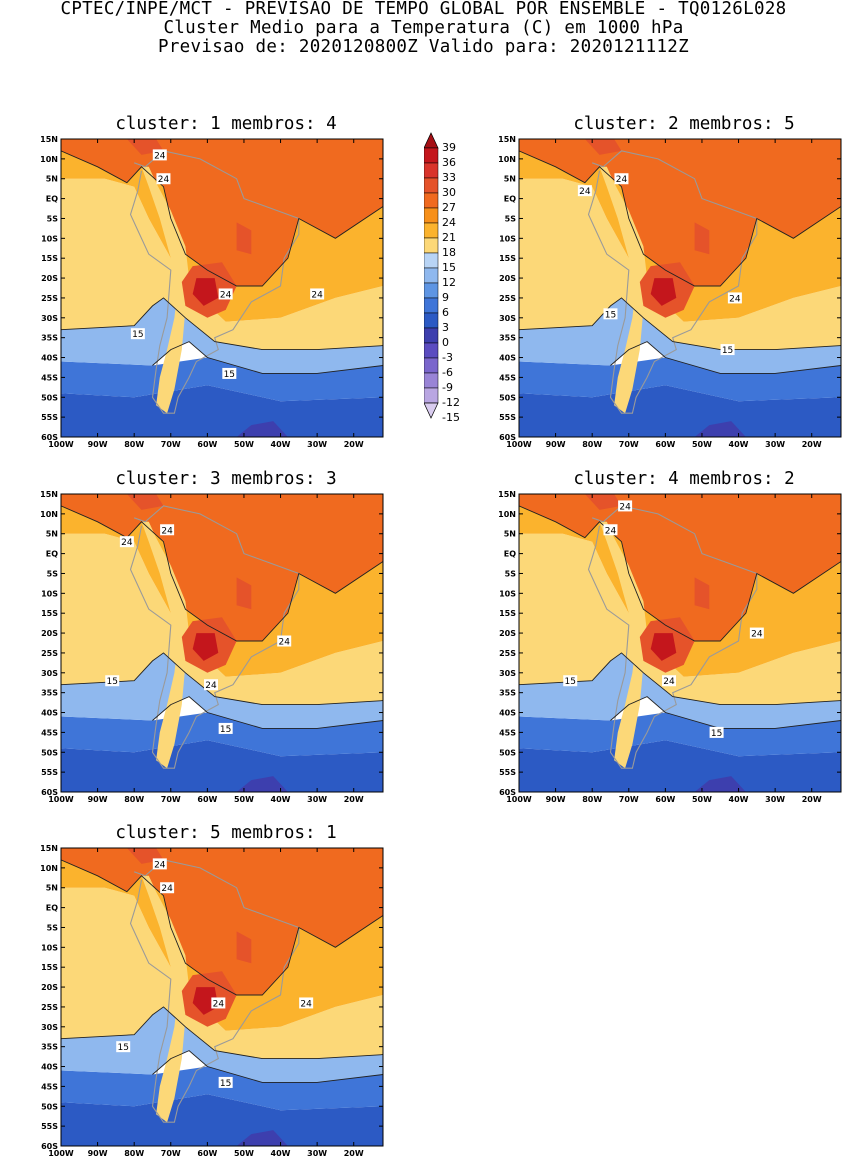 The width and height of the screenshot is (847, 1172). Describe the element at coordinates (447, 387) in the screenshot. I see `colorbar-label: -9` at that location.